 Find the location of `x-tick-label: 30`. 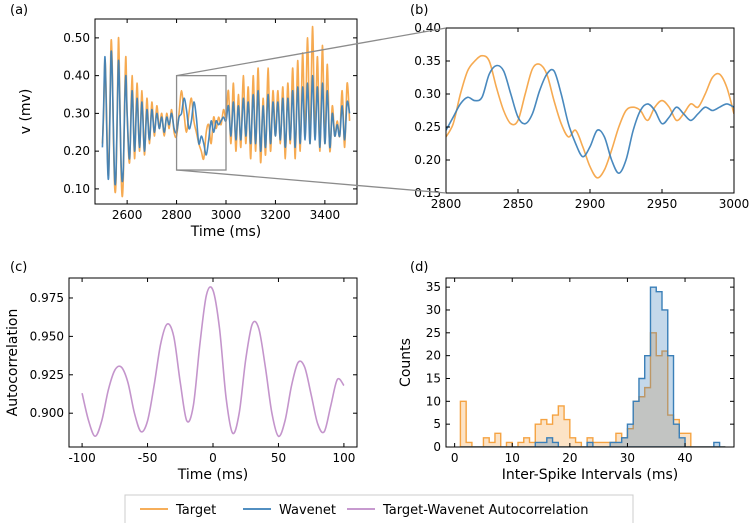

x-tick-label: 30 is located at coordinates (627, 458).